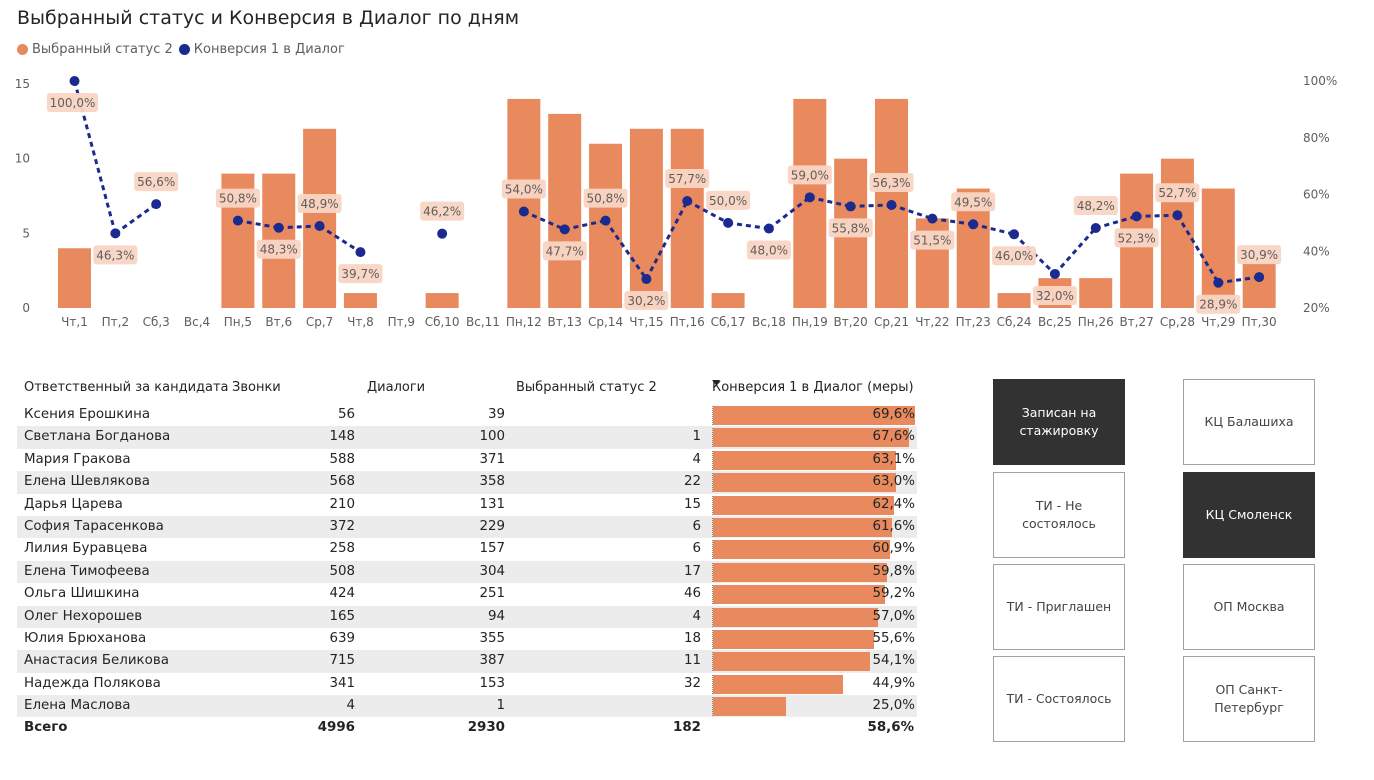 The width and height of the screenshot is (1374, 780). Describe the element at coordinates (467, 527) in the screenshot. I see `table-row: София Тарасенкова 372 229 6 61,6%` at that location.